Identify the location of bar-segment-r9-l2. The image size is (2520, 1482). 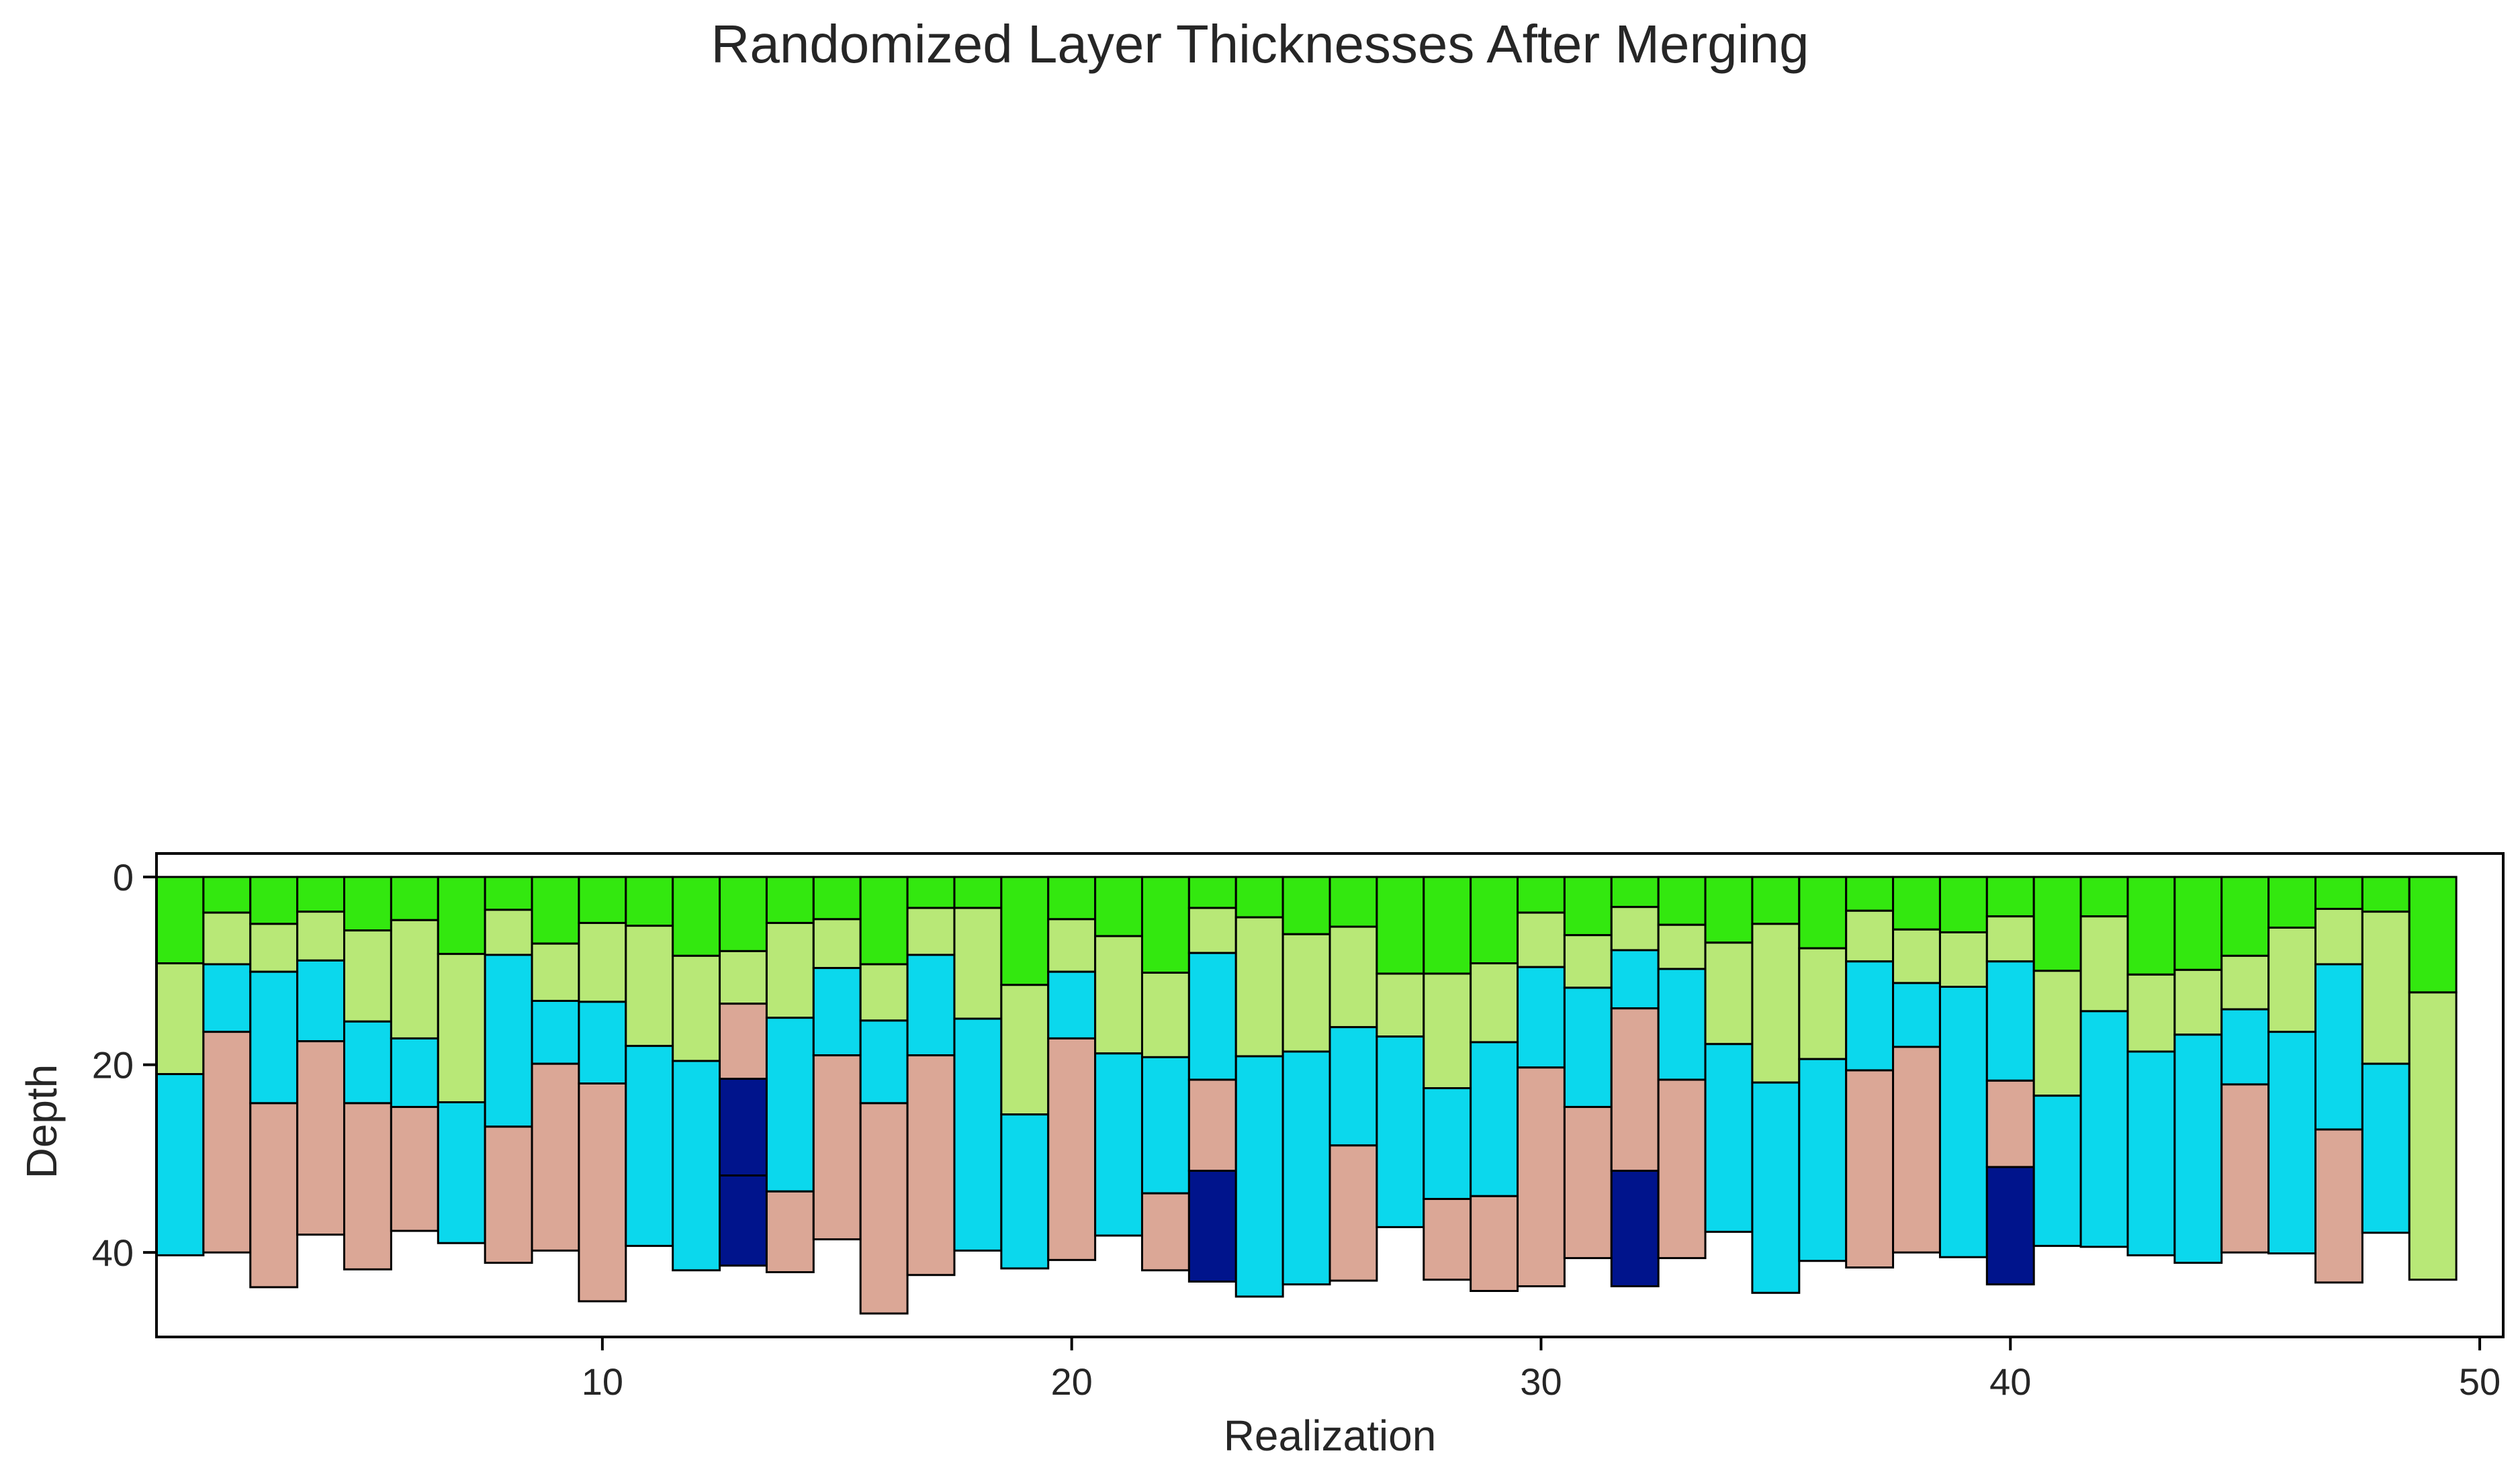
(555, 972).